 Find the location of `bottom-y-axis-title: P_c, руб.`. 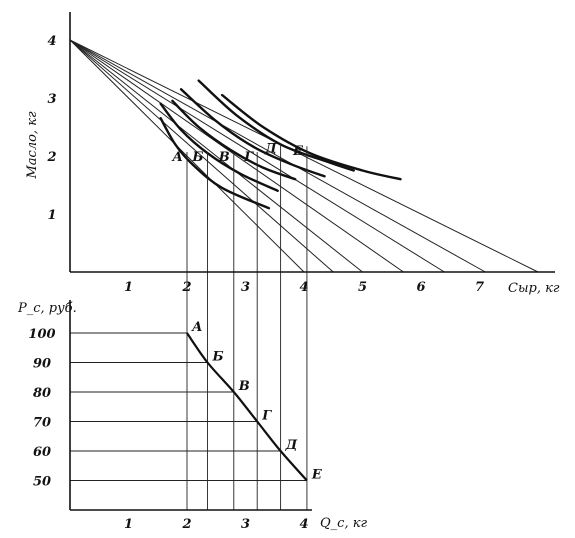

bottom-y-axis-title: P_c, руб. is located at coordinates (47, 308).